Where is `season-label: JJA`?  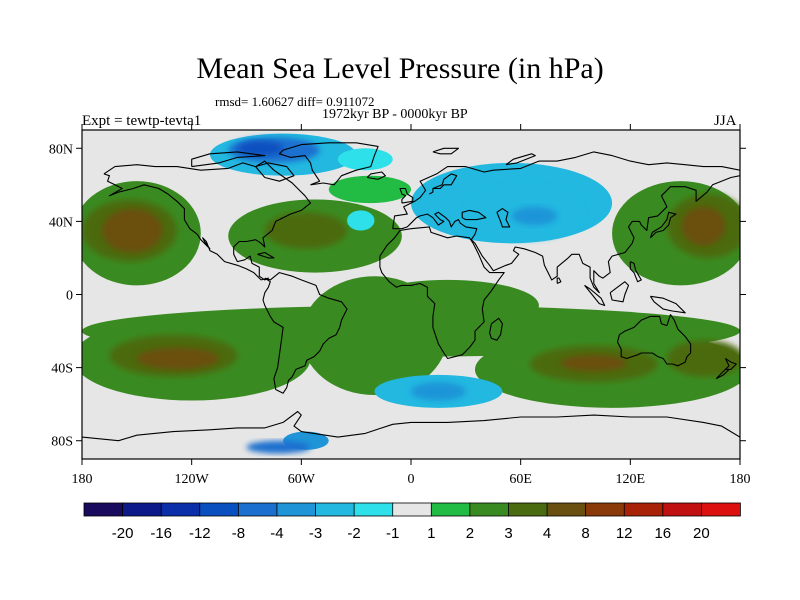 season-label: JJA is located at coordinates (725, 121).